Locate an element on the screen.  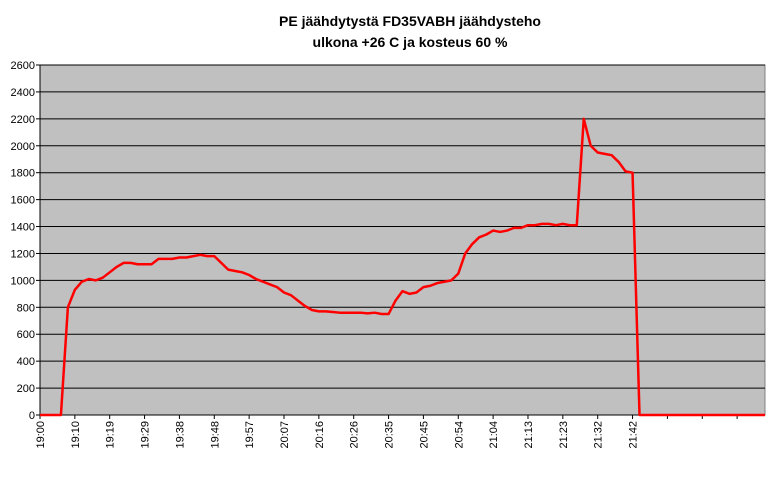
y-tick-label: 1200 is located at coordinates (23, 254).